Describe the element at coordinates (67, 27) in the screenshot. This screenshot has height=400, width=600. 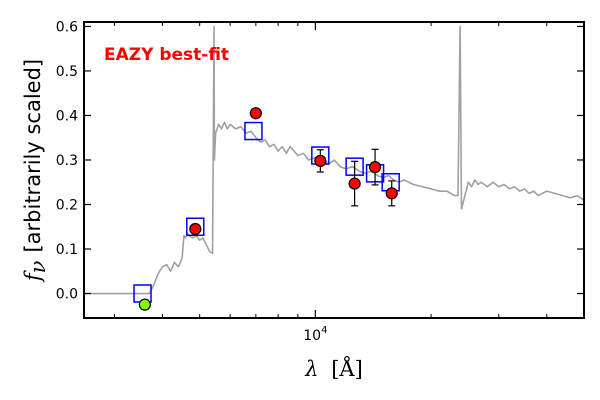
I see `y-tick-label: 0.6` at that location.